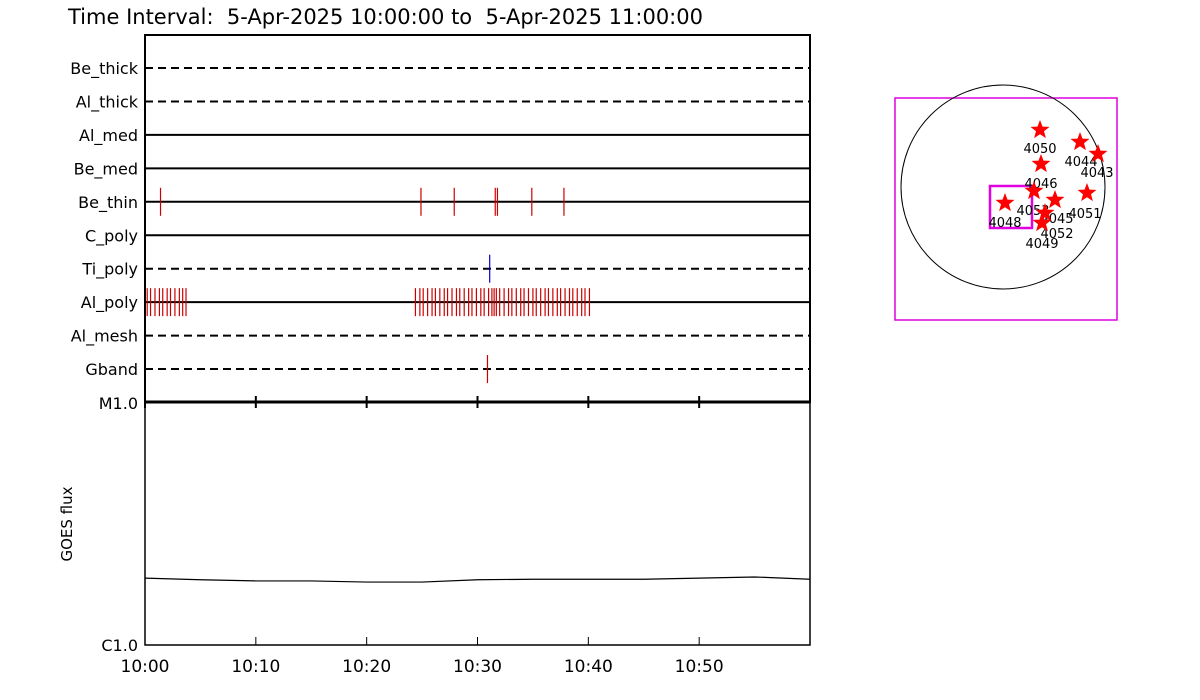 The image size is (1200, 700). I want to click on region-label: 4043, so click(1096, 173).